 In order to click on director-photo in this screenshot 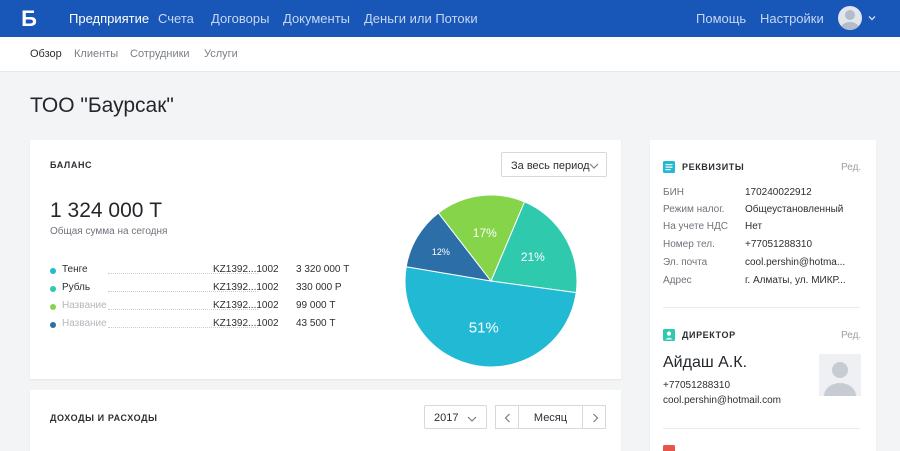, I will do `click(840, 375)`.